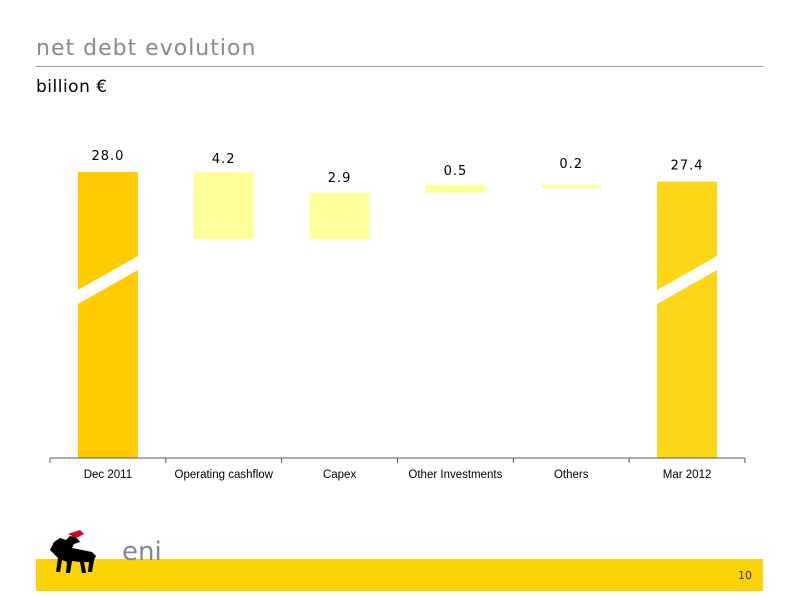 The height and width of the screenshot is (600, 800). What do you see at coordinates (571, 475) in the screenshot?
I see `category-label-4: Others` at bounding box center [571, 475].